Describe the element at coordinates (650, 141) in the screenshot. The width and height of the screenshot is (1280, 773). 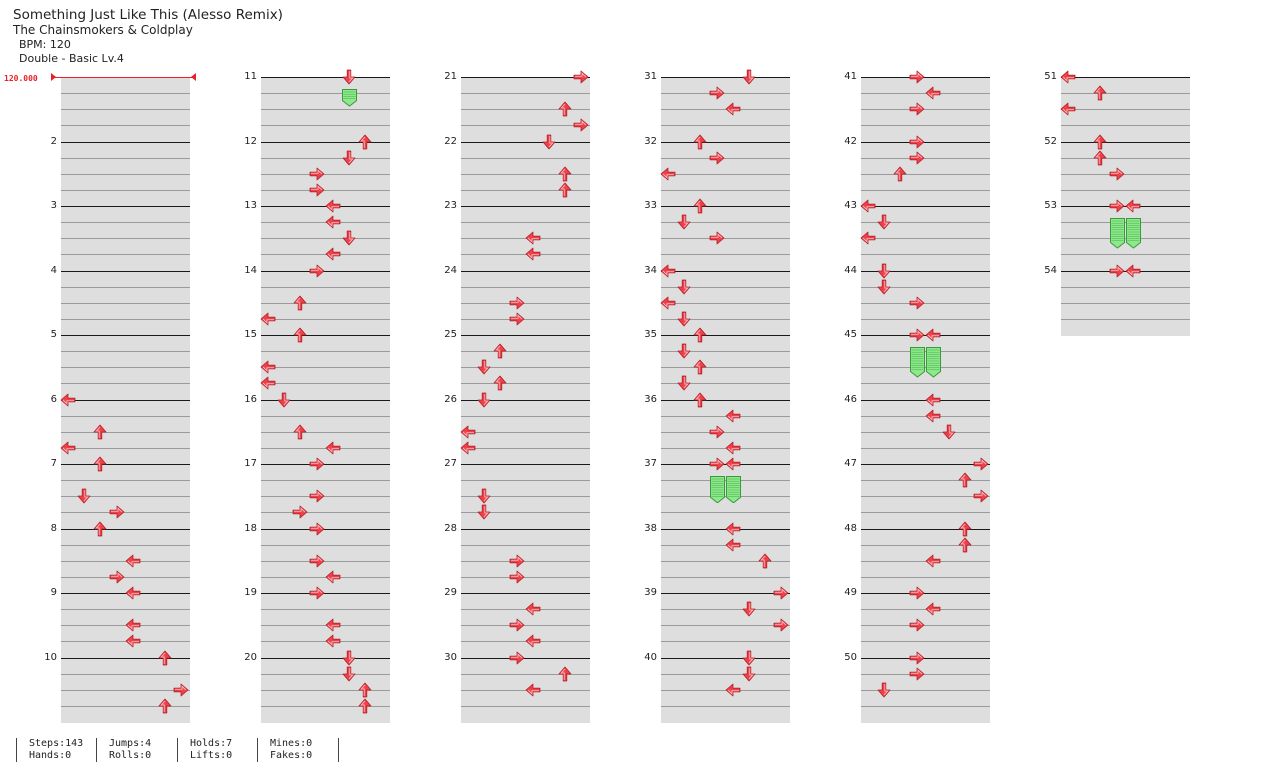
I see `measure-number: 32` at that location.